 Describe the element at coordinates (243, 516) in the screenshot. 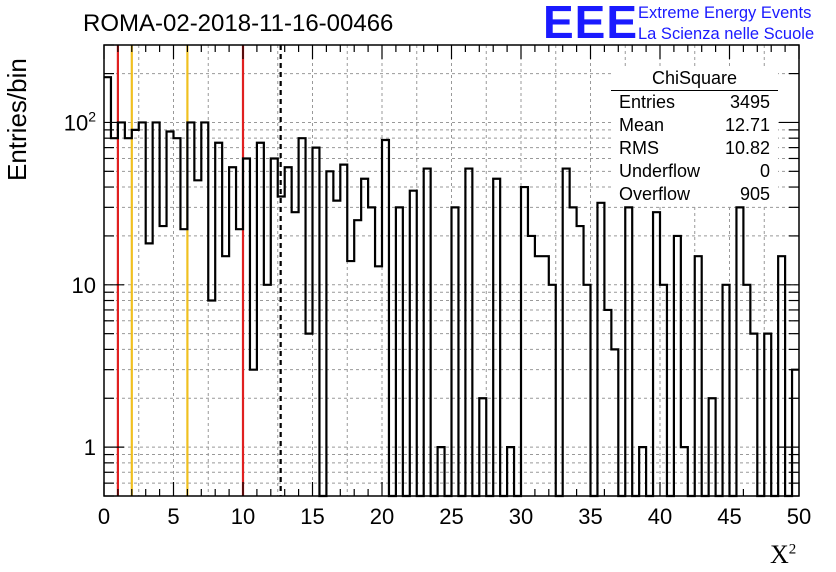

I see `x-tick-label: 10` at that location.